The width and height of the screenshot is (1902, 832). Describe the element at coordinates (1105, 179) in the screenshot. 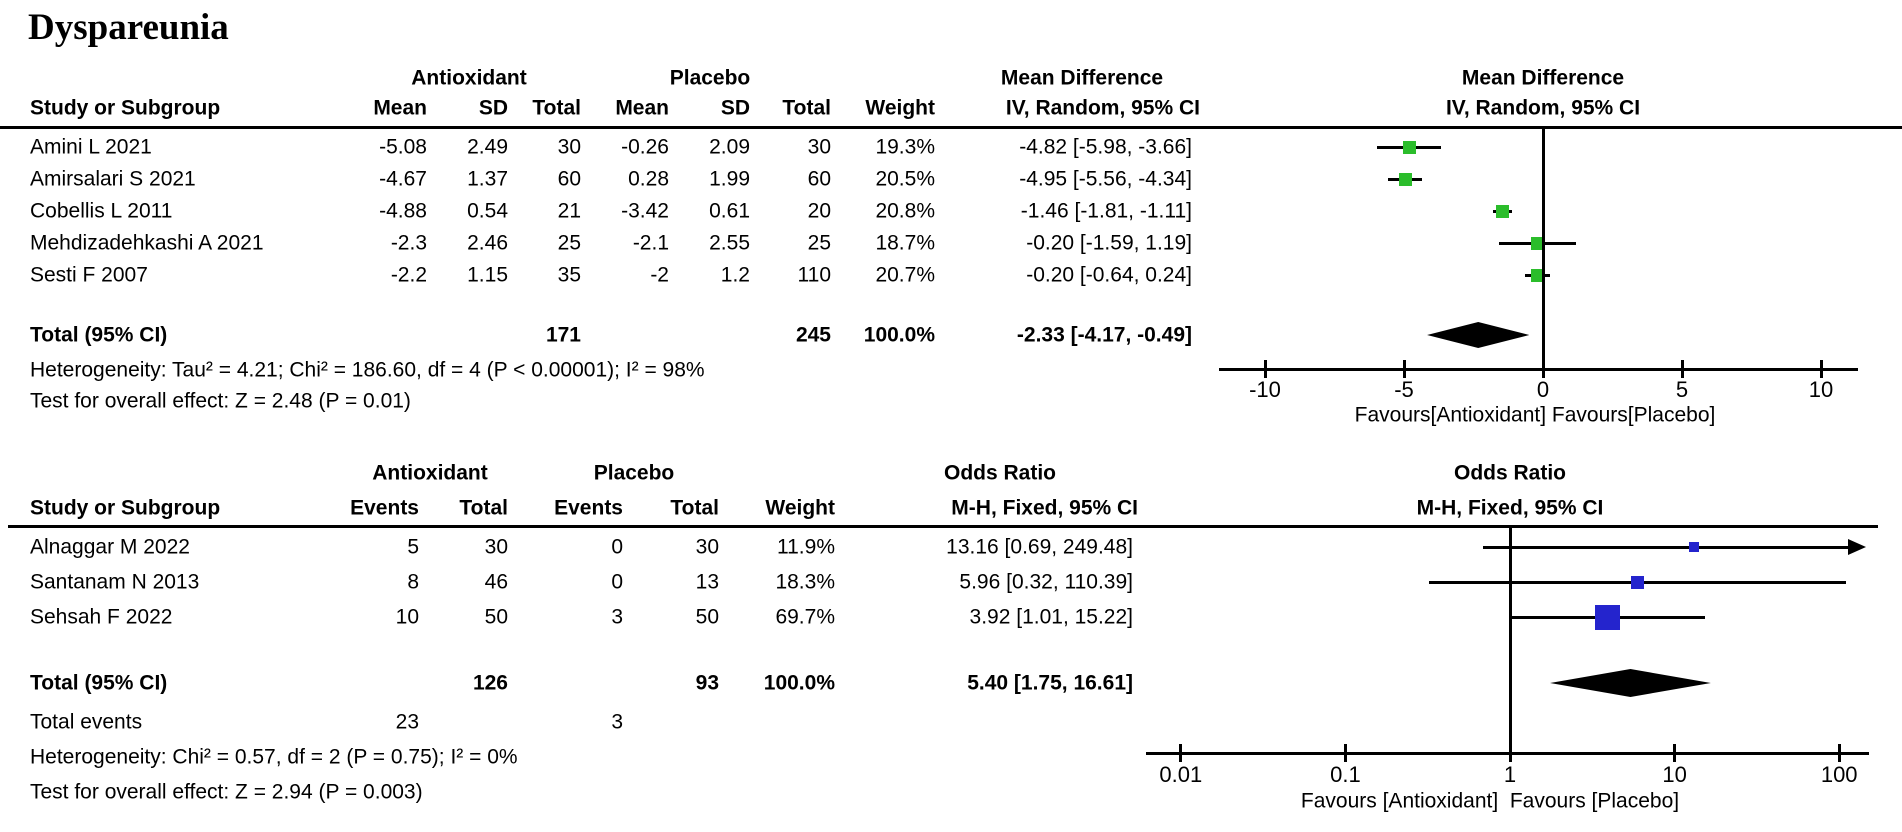

I see `effect-estimate-cell: -4.95 [-5.56, -4.34]` at that location.